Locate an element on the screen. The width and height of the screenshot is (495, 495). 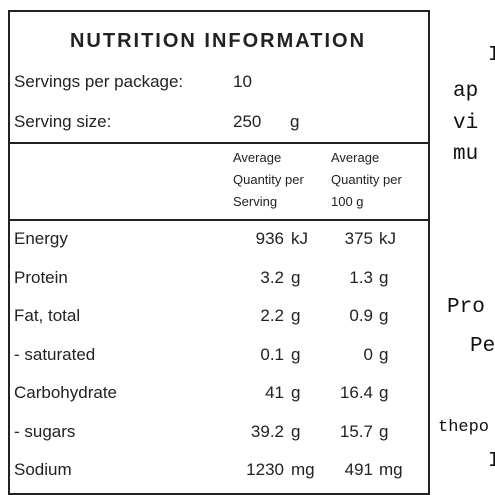
nutrient-label: Carbohydrate is located at coordinates (66, 392).